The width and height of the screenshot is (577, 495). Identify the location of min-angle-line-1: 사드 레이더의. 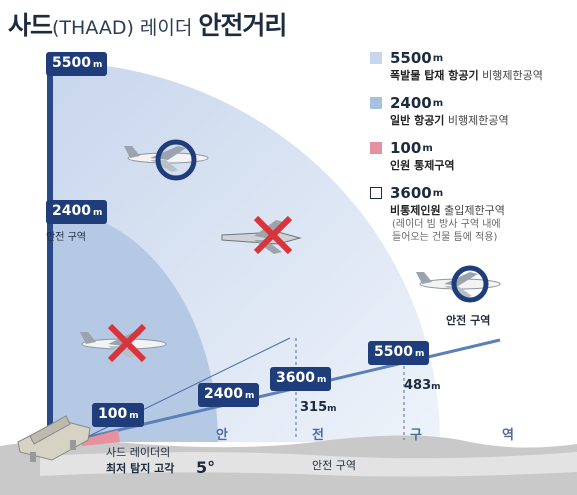
(138, 452).